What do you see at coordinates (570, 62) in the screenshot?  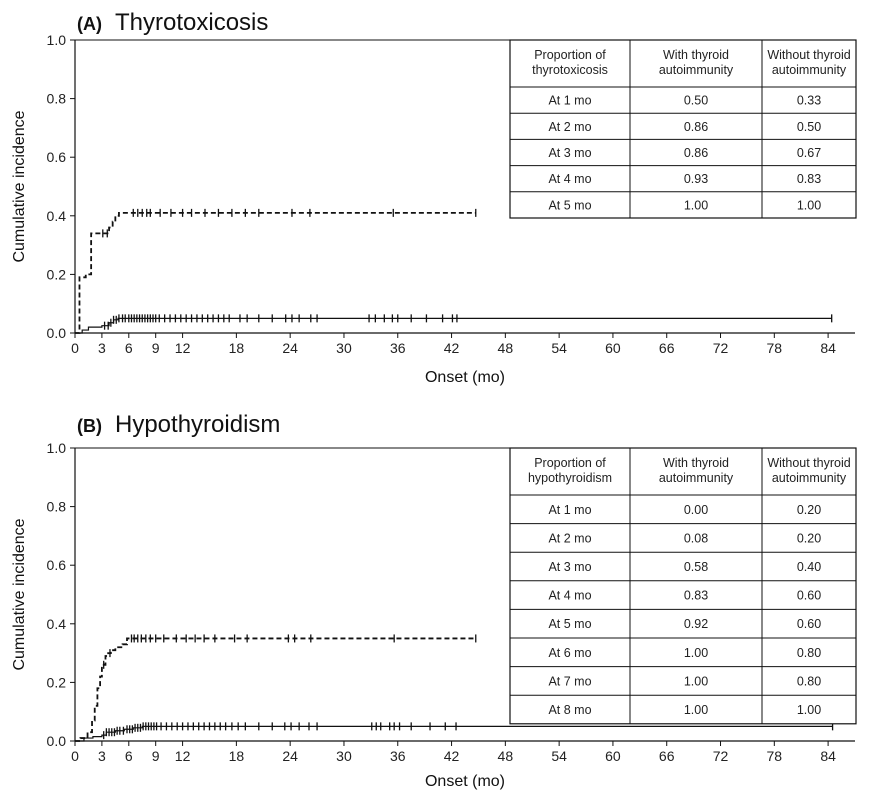 I see `table-header-cell: Proportion of thyrotoxicosis` at bounding box center [570, 62].